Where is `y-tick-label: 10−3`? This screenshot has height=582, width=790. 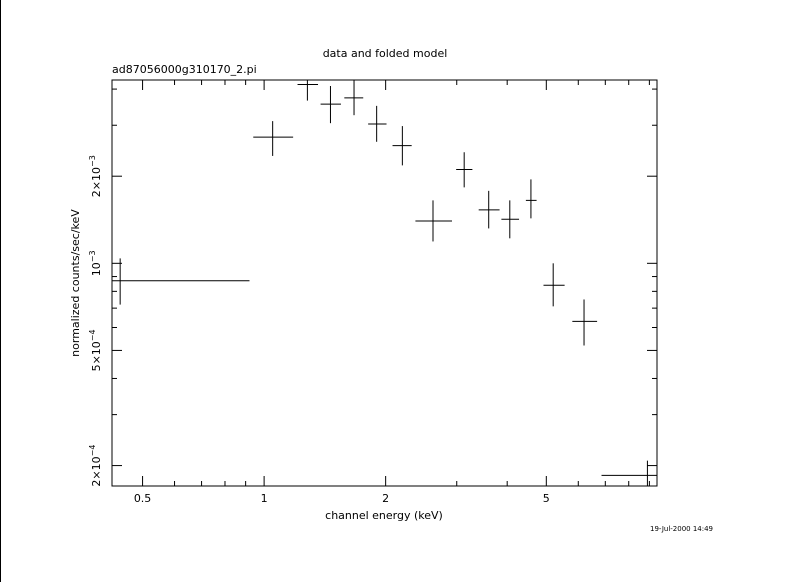 y-tick-label: 10−3 is located at coordinates (95, 263).